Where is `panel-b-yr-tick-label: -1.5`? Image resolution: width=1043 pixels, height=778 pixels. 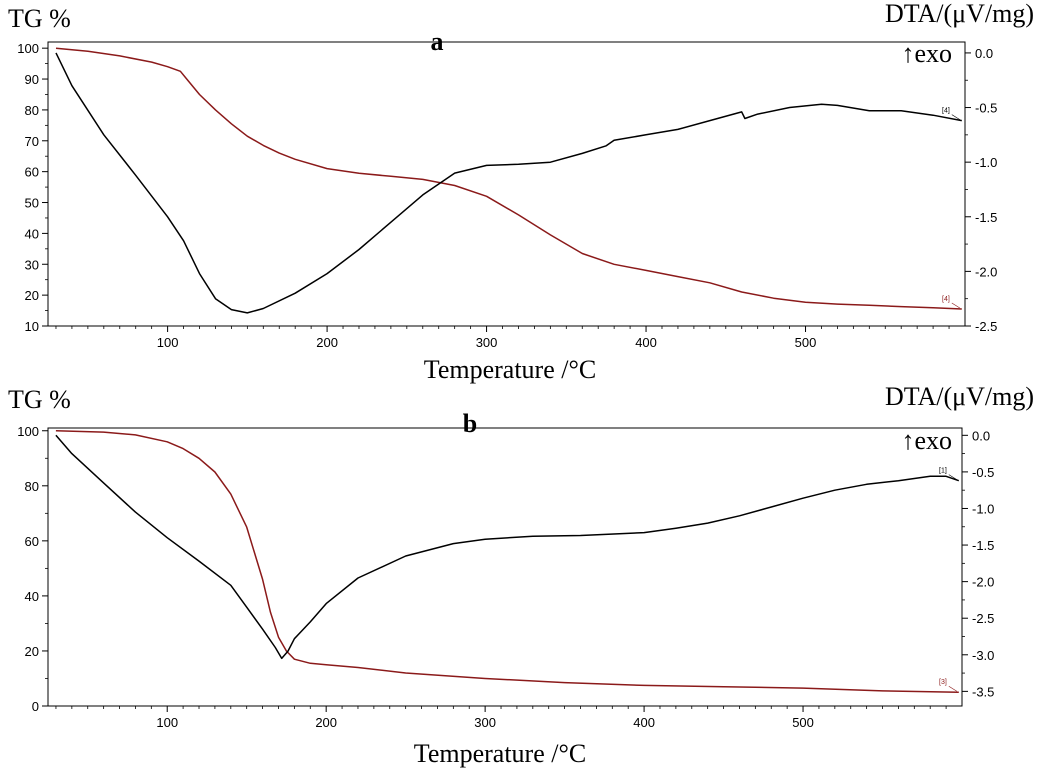
panel-b-yr-tick-label: -1.5 is located at coordinates (983, 545).